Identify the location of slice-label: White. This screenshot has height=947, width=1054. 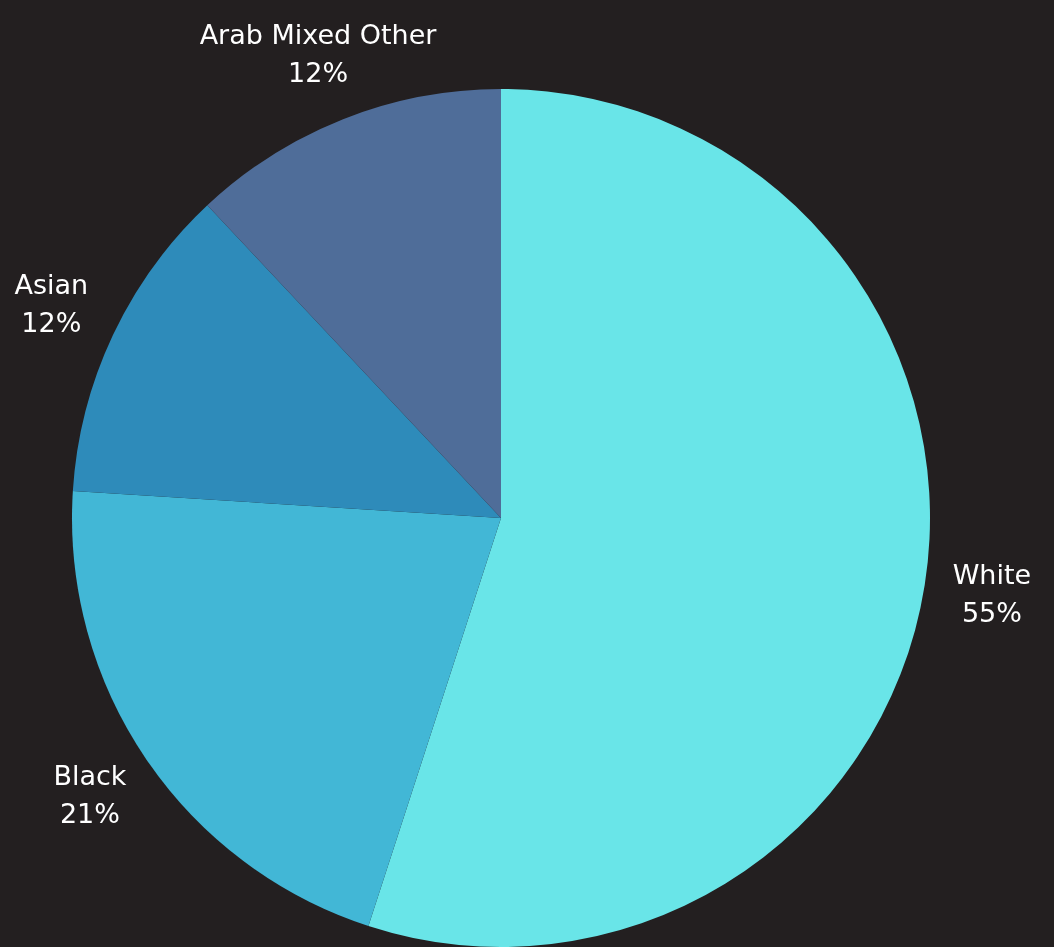
(992, 574).